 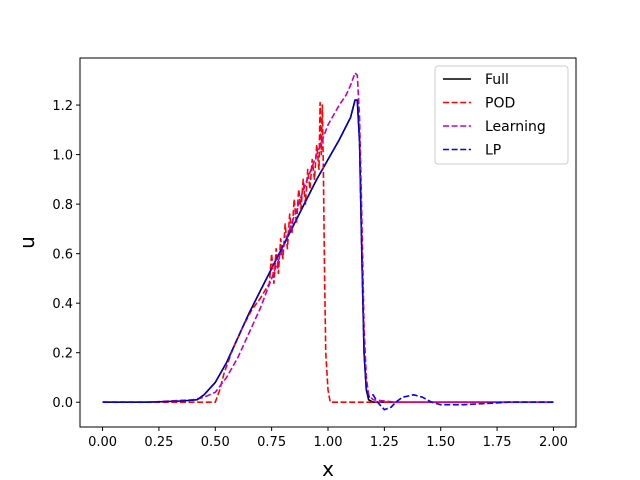 I want to click on y-axis-label: u, so click(x=27, y=242).